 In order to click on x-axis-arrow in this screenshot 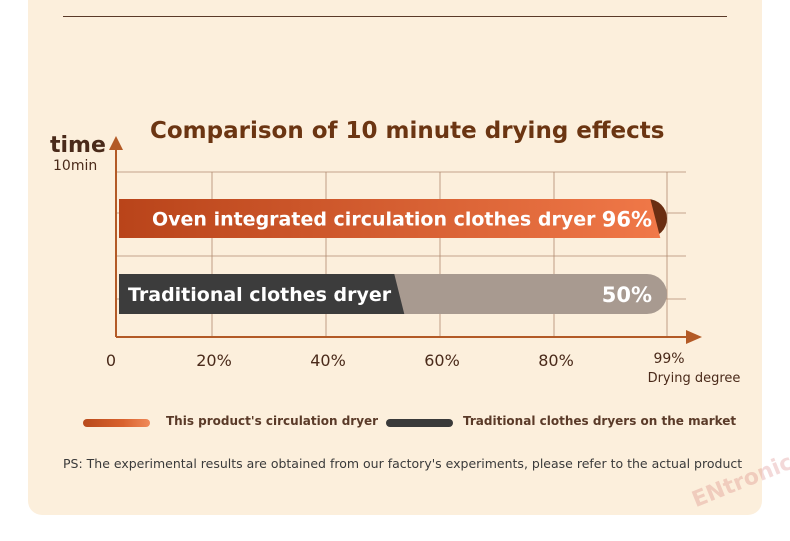, I will do `click(694, 337)`.